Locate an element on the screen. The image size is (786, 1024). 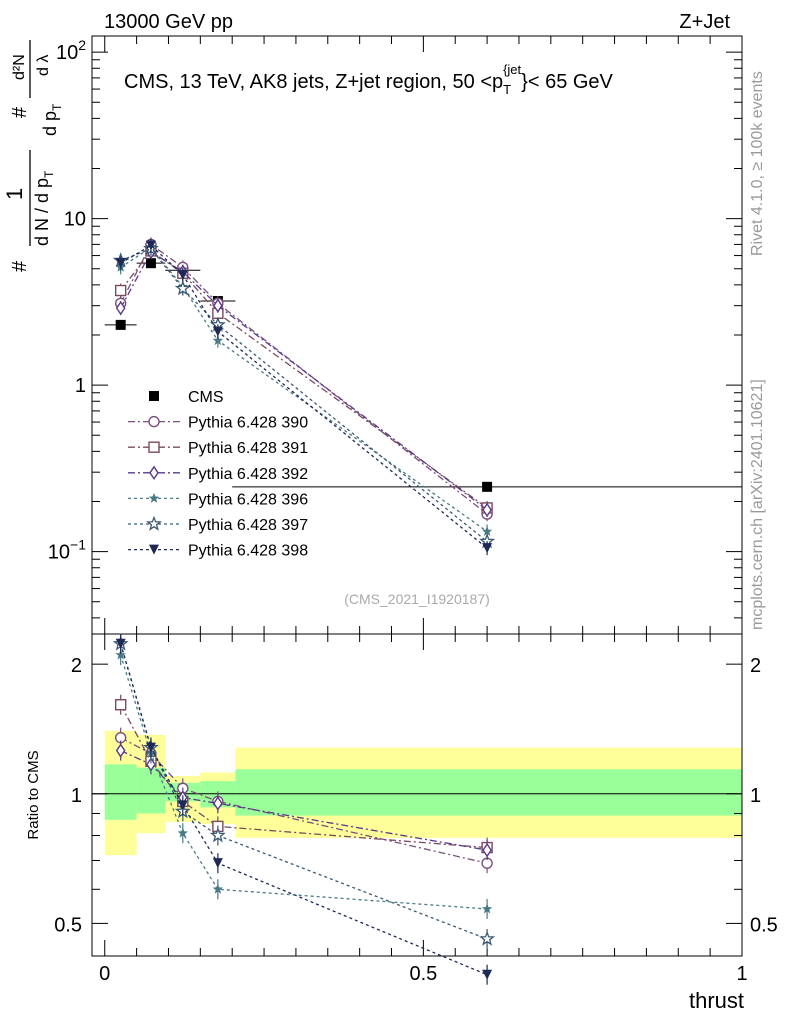
legend-entry: CMS is located at coordinates (186, 397).